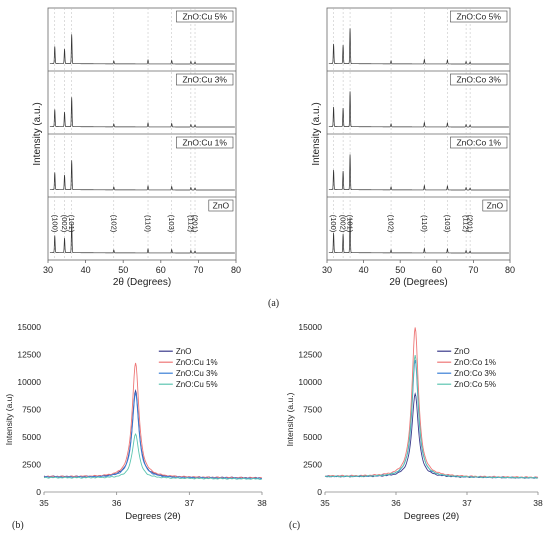  Describe the element at coordinates (48, 270) in the screenshot. I see `xrd_cu-xtick-label: 30` at that location.